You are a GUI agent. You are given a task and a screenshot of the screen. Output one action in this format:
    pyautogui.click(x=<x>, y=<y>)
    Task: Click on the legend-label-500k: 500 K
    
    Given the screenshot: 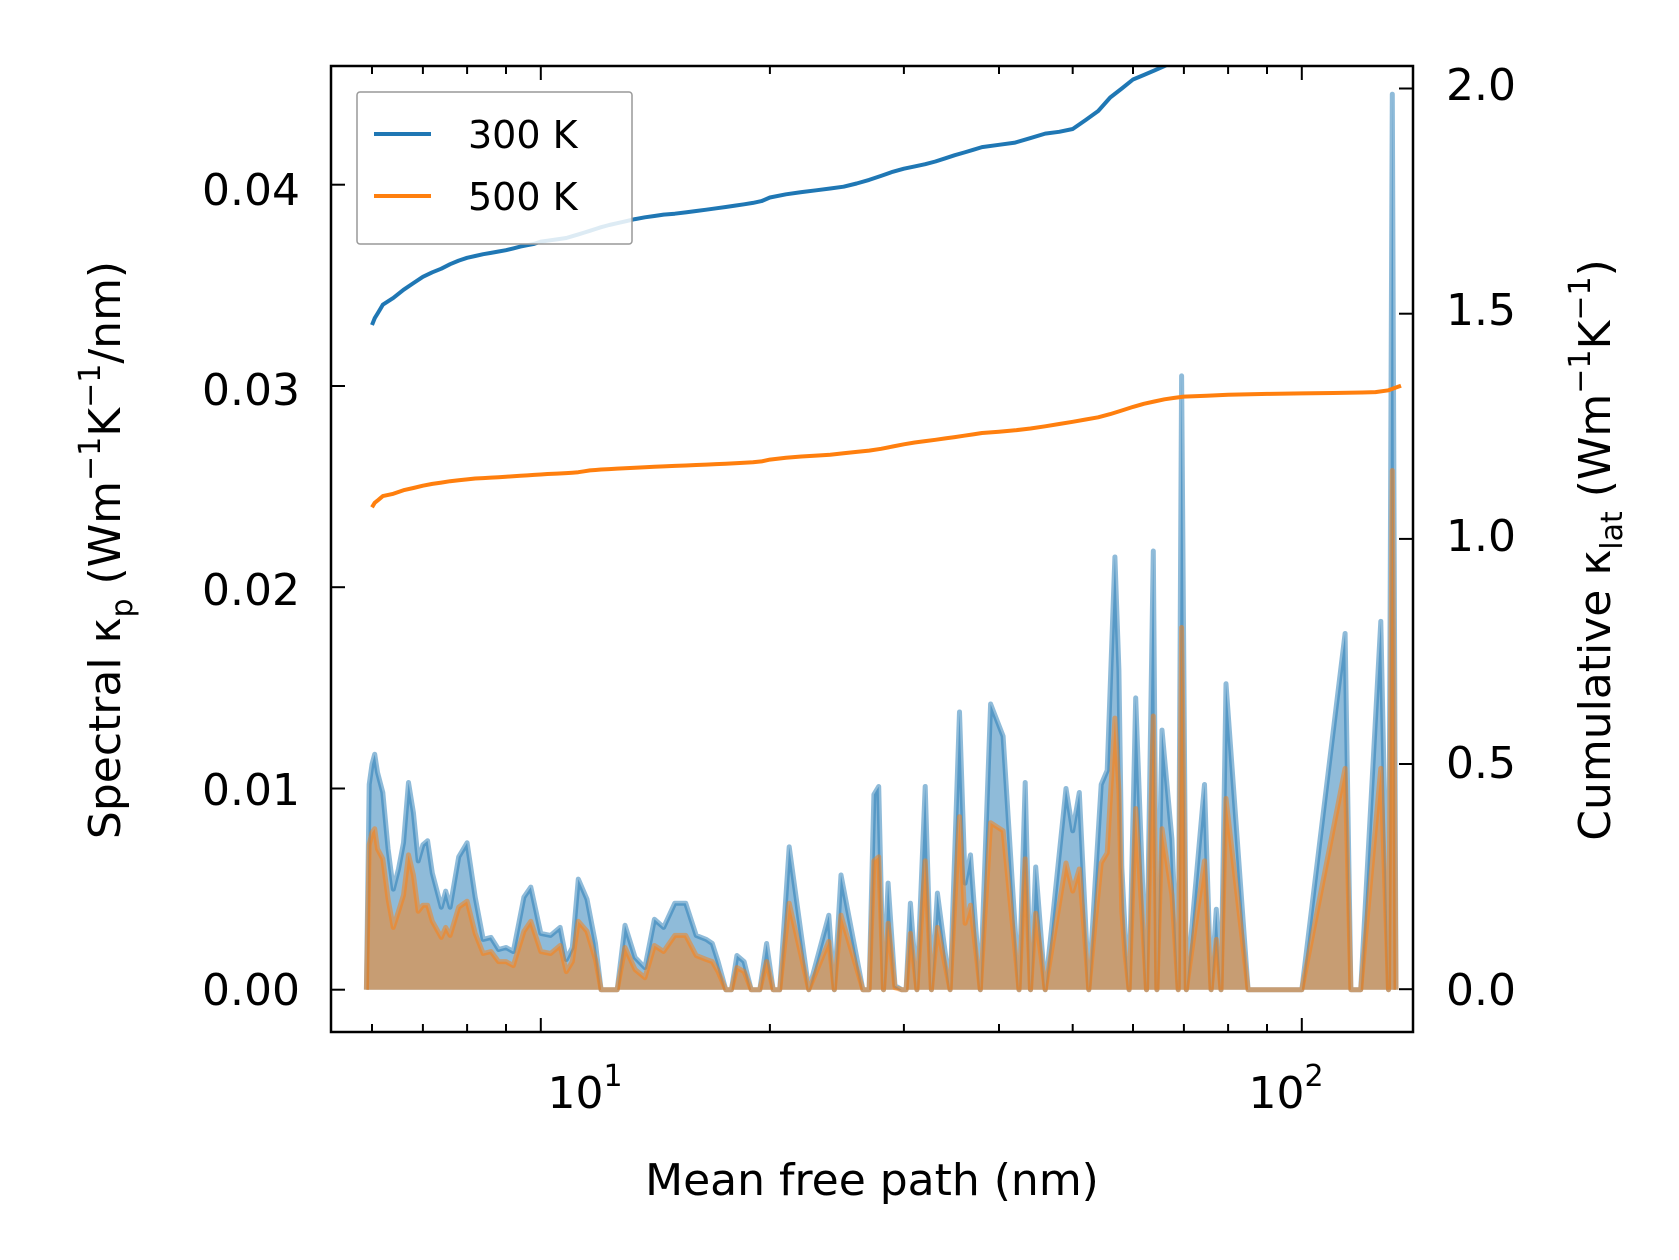 What is the action you would take?
    pyautogui.click(x=523, y=197)
    